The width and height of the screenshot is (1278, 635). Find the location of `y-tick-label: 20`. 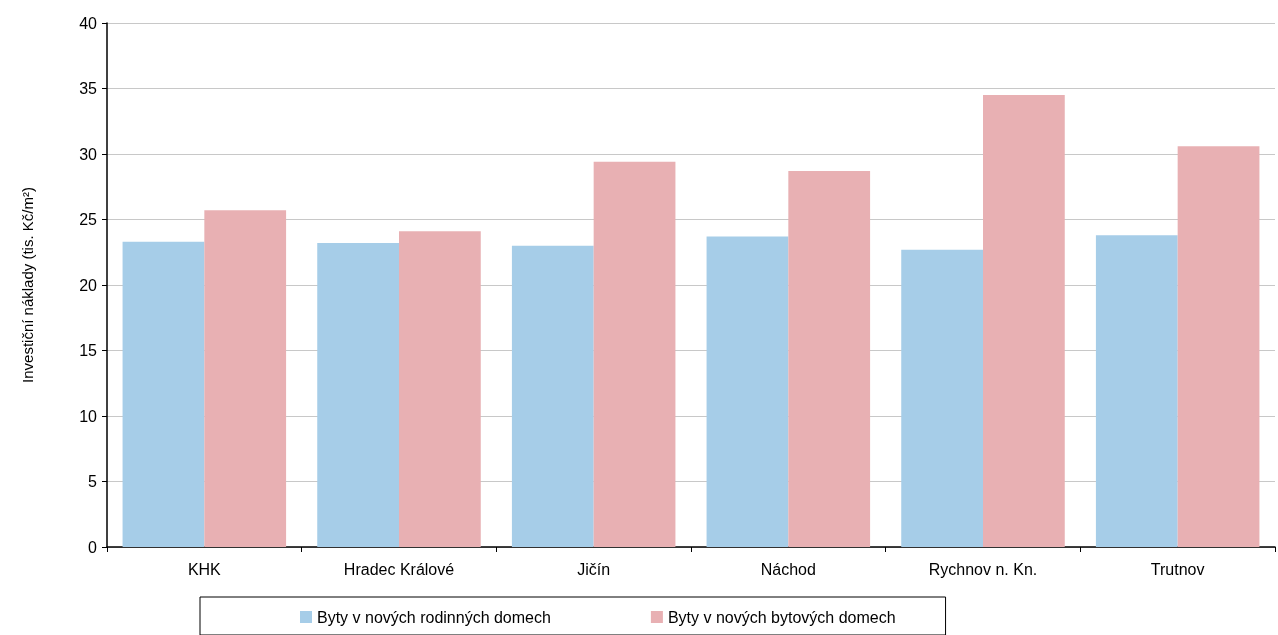

y-tick-label: 20 is located at coordinates (88, 285).